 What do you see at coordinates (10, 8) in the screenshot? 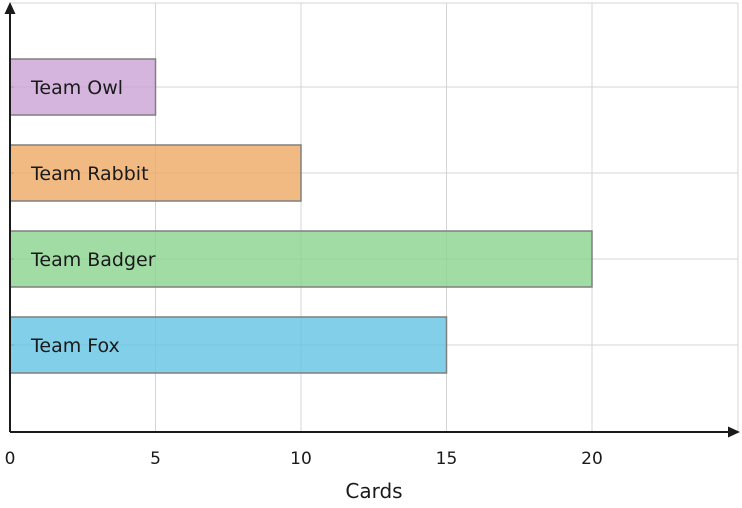
I see `y-axis-arrow` at bounding box center [10, 8].